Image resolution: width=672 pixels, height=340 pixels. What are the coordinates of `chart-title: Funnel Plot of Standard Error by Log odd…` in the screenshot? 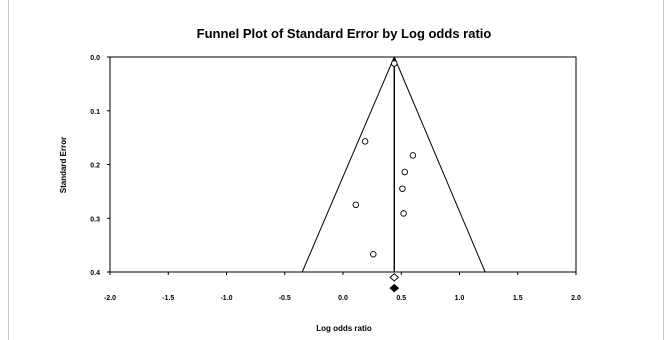 It's located at (344, 33).